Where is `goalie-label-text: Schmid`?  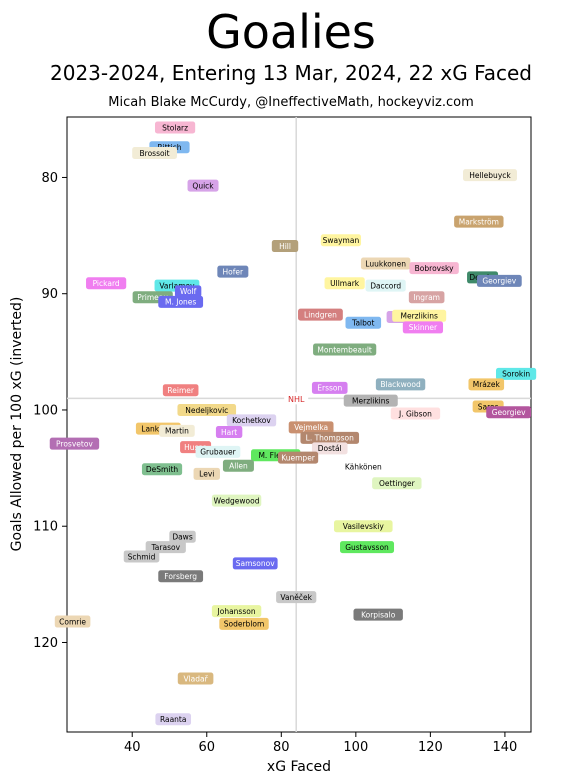 goalie-label-text: Schmid is located at coordinates (142, 556).